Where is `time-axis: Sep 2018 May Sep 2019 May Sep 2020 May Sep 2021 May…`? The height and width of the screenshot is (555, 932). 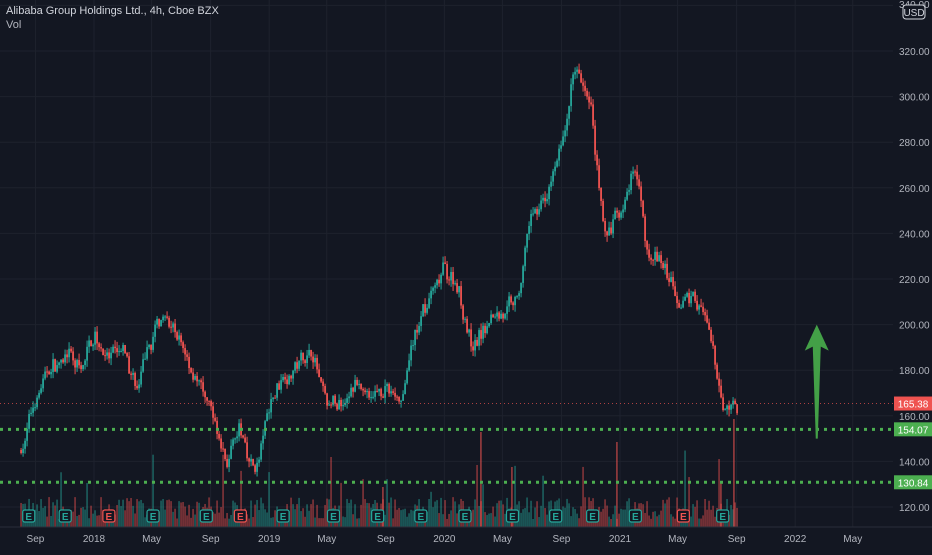 time-axis: Sep 2018 May Sep 2019 May Sep 2020 May Sep 2021 May… is located at coordinates (466, 535).